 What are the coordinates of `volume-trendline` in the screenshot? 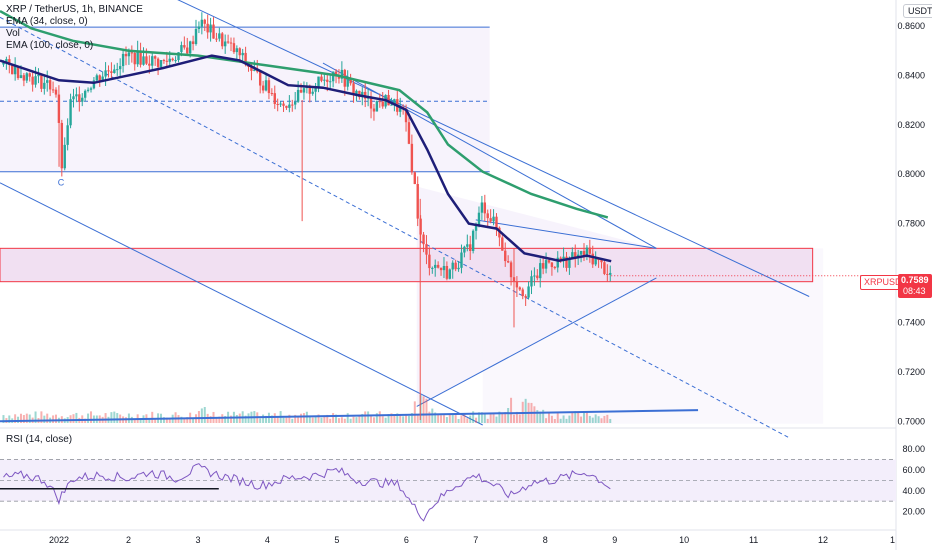 It's located at (349, 416).